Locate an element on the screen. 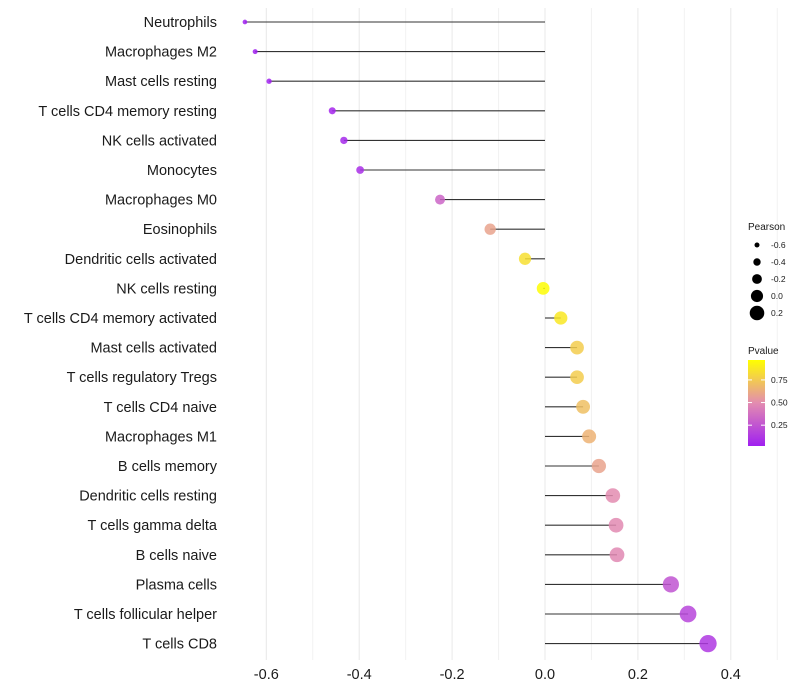  x-tick-label: 0.4 is located at coordinates (731, 675).